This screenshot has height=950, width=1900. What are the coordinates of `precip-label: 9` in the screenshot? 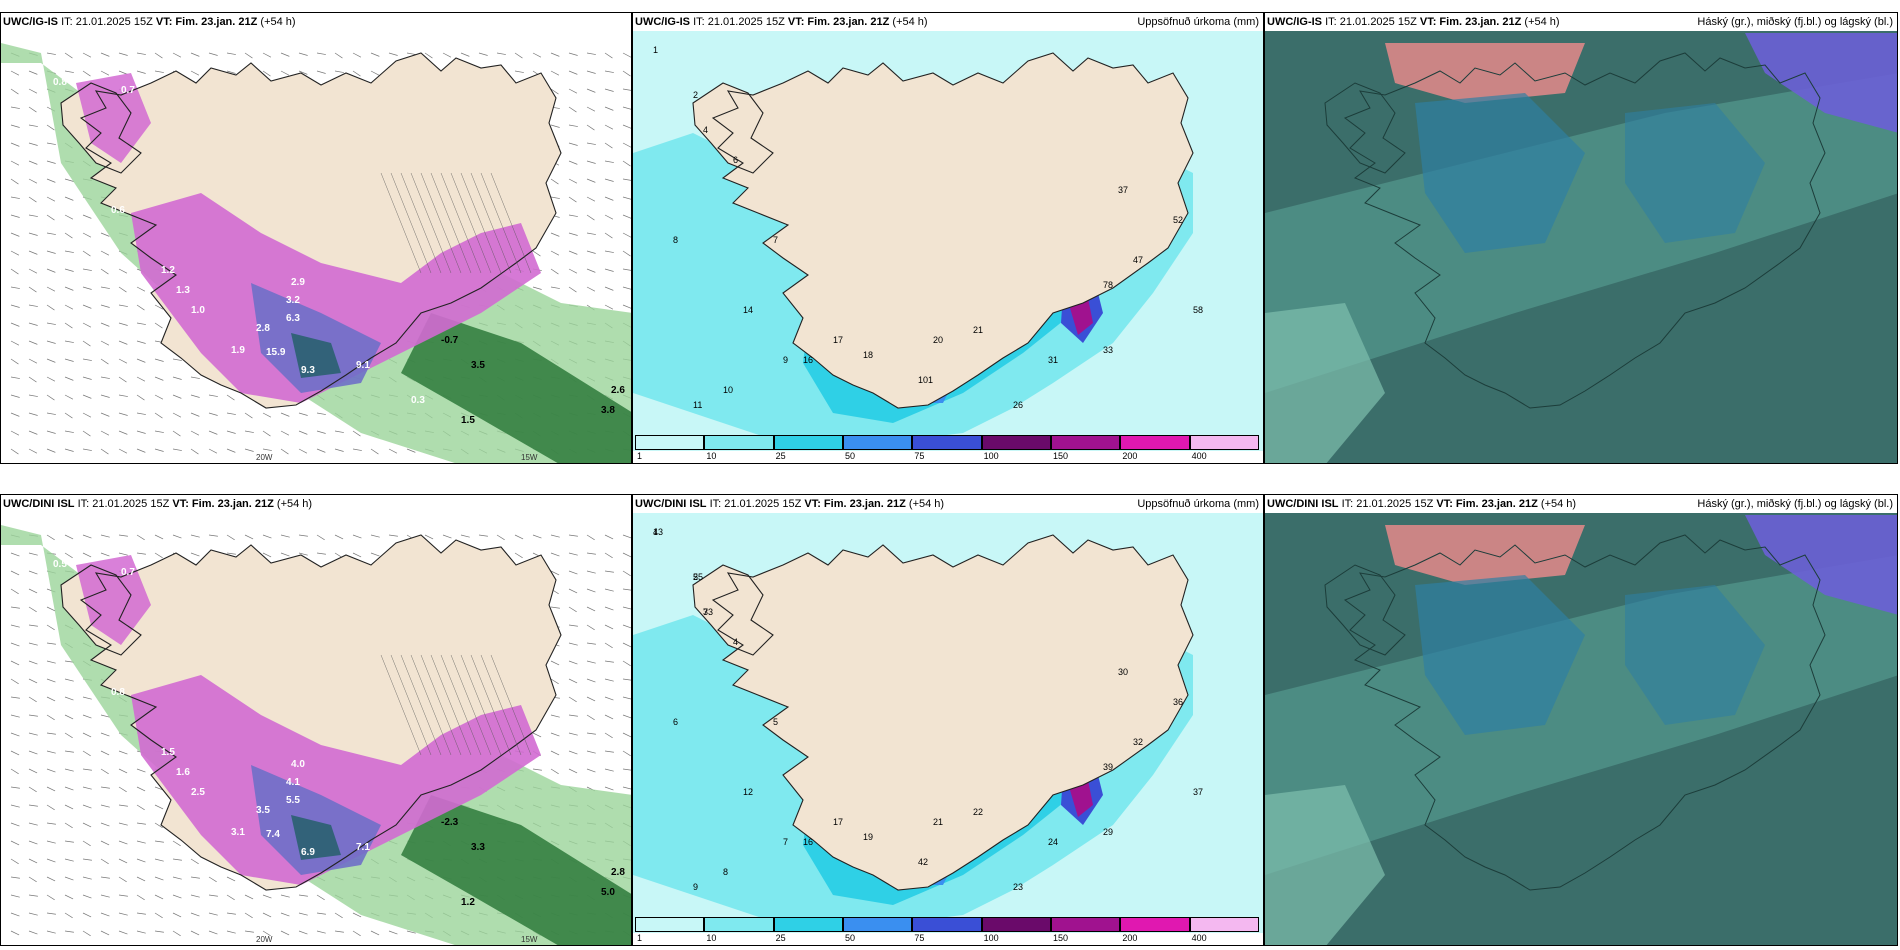 It's located at (785, 360).